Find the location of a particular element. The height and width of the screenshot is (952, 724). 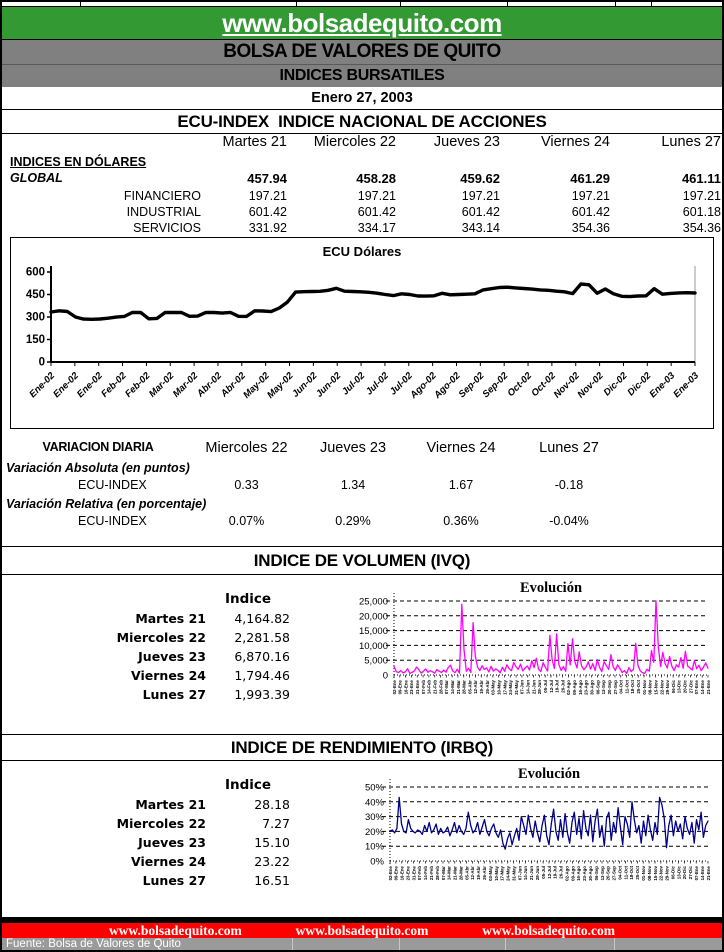

svg-text: 06-Dic is located at coordinates (672, 872).